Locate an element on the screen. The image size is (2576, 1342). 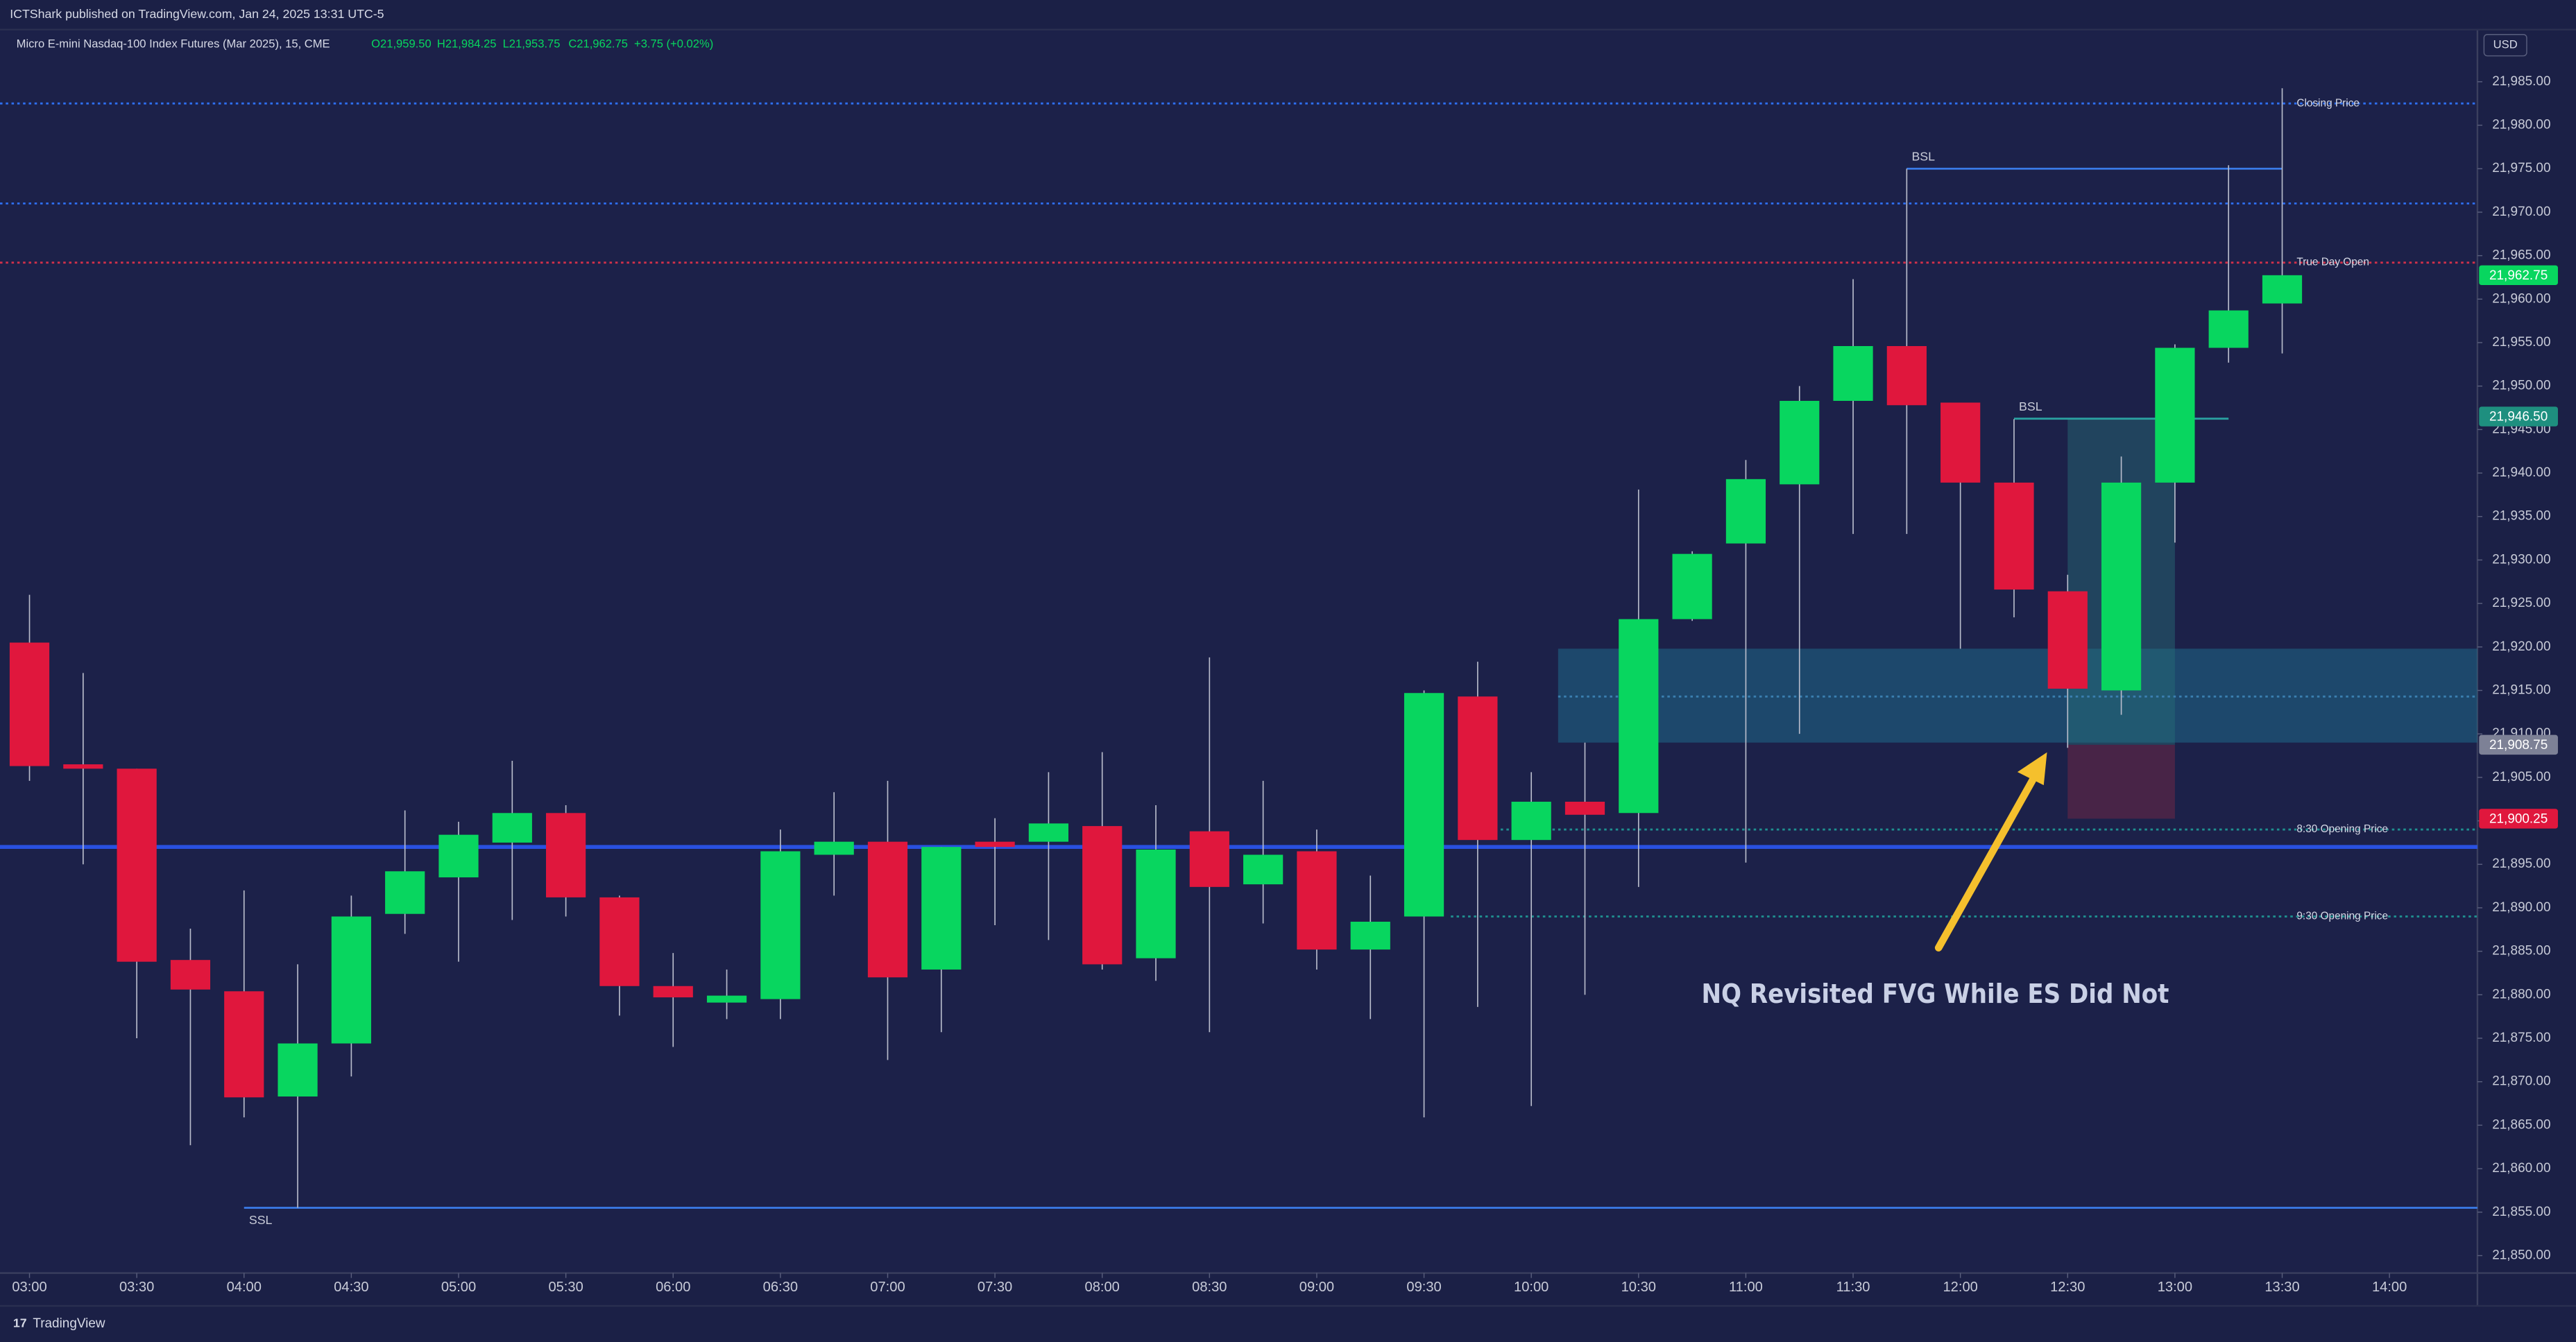
y-tick-label: 21,865.00 is located at coordinates (2521, 1124).